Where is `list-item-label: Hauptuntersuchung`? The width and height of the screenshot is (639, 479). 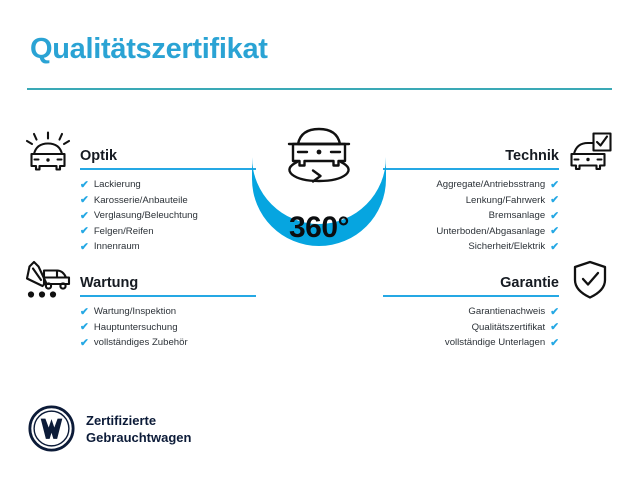 list-item-label: Hauptuntersuchung is located at coordinates (135, 327).